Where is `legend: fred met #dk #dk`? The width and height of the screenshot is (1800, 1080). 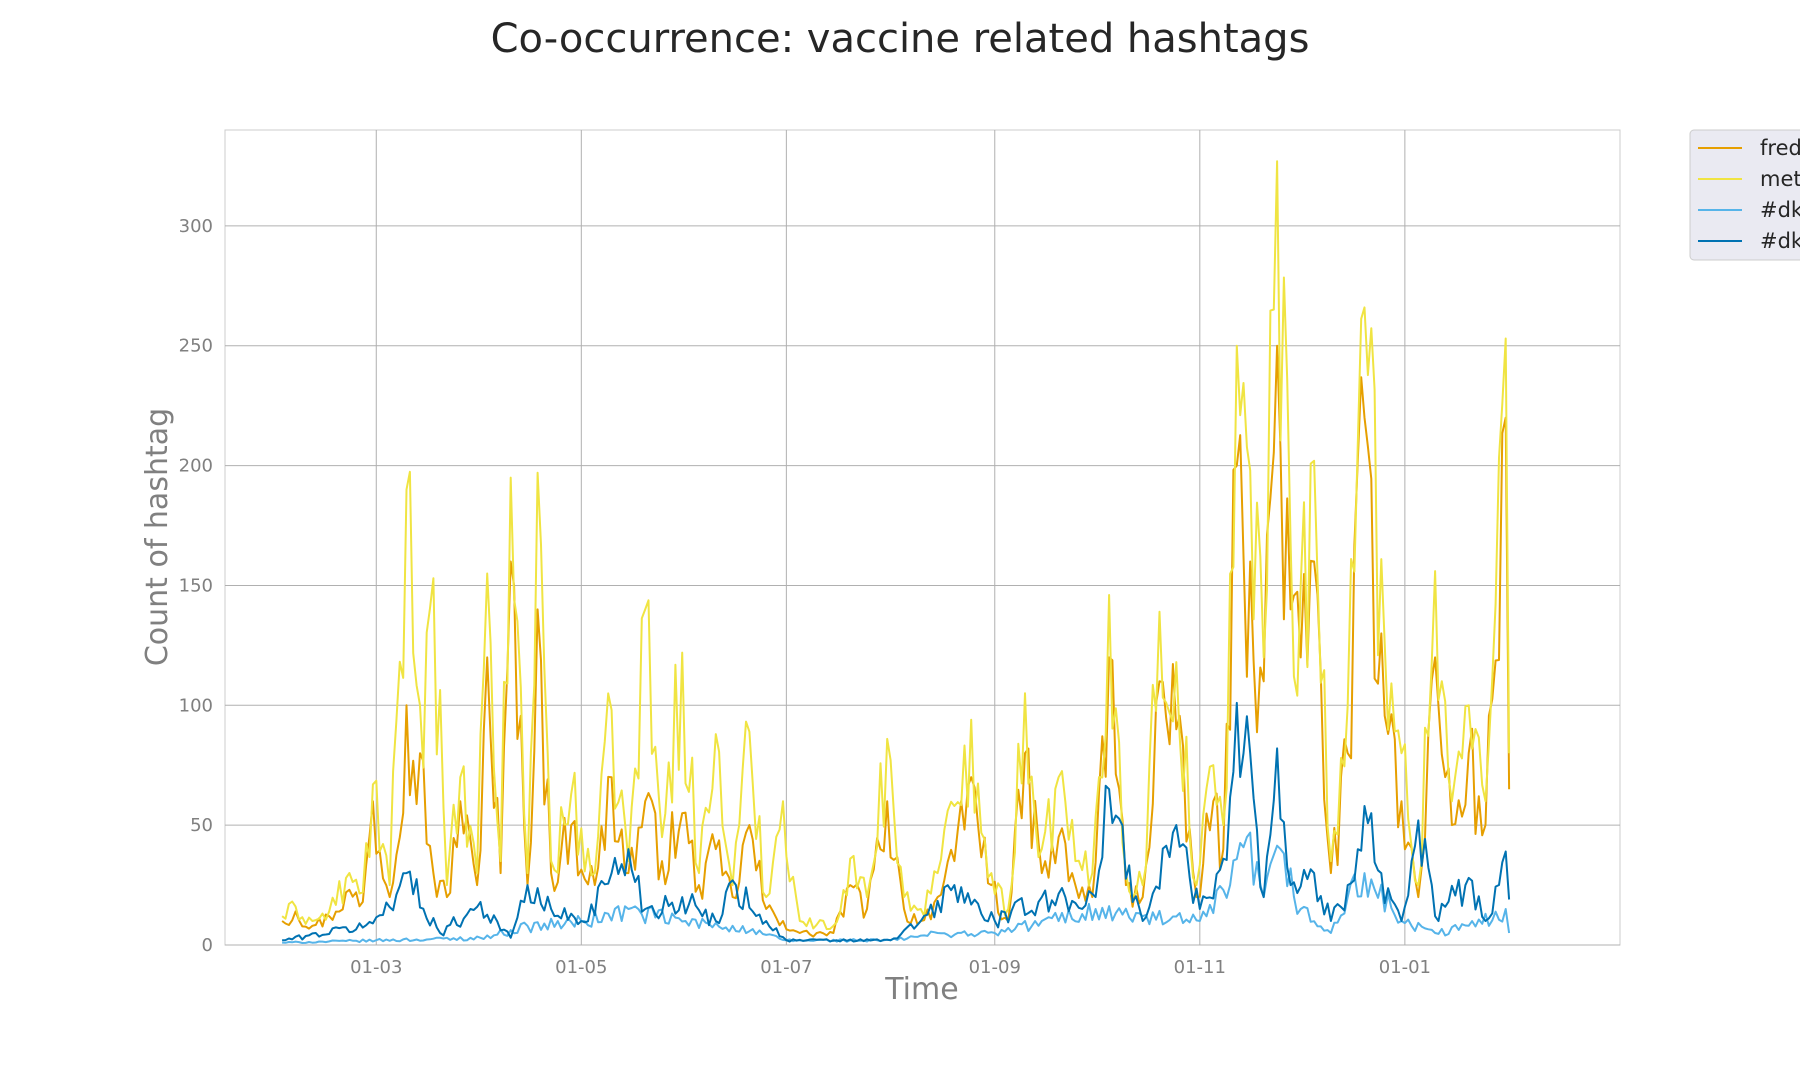 legend: fred met #dk #dk is located at coordinates (1744, 195).